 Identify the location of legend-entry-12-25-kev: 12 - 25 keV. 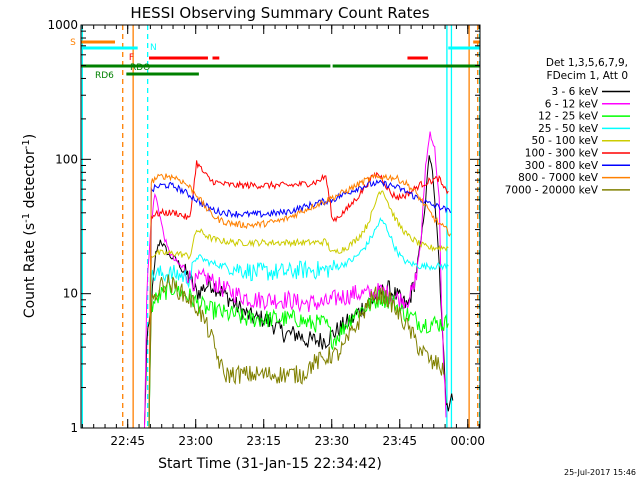
(568, 117).